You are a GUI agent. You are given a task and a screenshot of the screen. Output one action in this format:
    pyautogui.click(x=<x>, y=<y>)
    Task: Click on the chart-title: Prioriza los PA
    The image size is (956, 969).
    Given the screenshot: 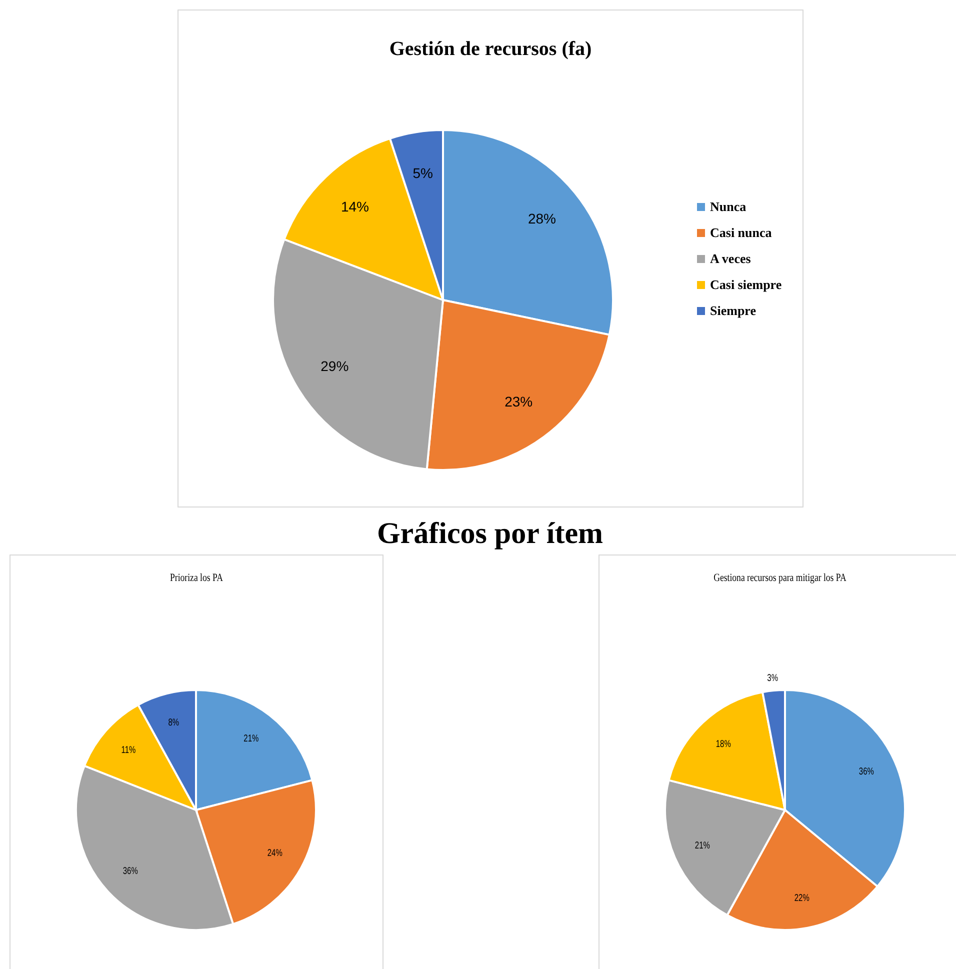 What is the action you would take?
    pyautogui.click(x=197, y=578)
    